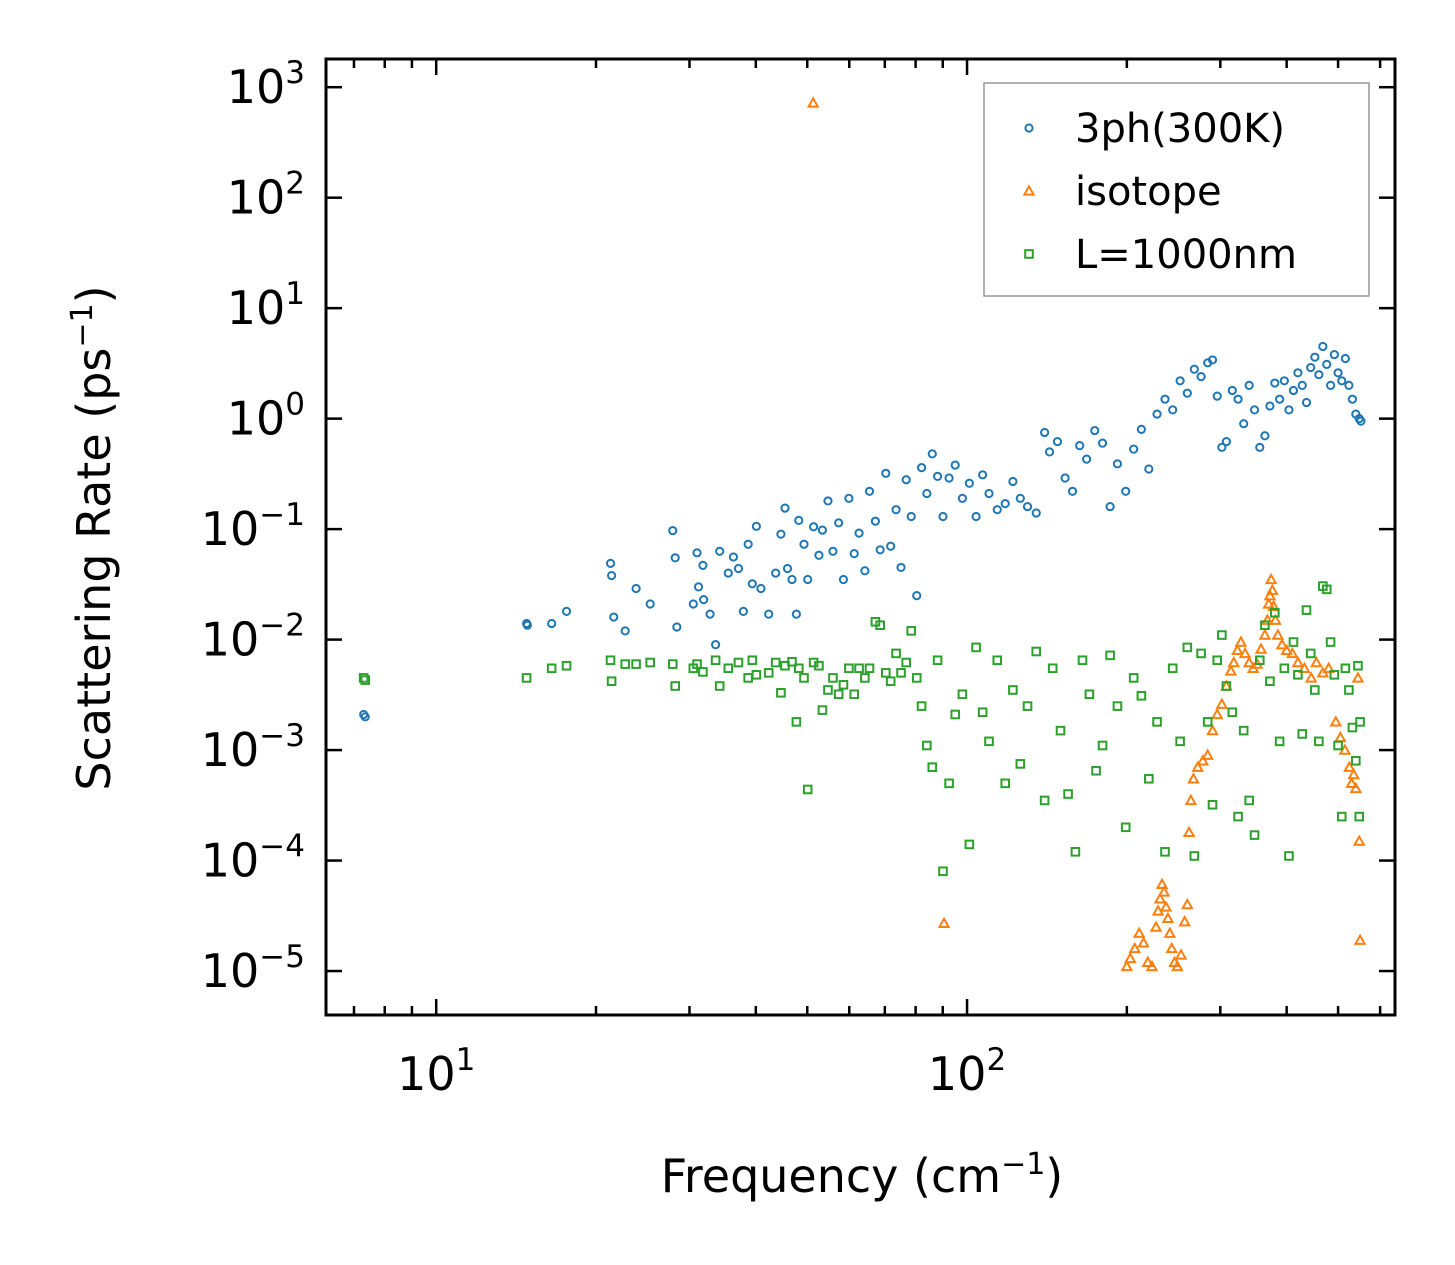 The image size is (1455, 1265). I want to click on x-tick-label: 102, so click(967, 1071).